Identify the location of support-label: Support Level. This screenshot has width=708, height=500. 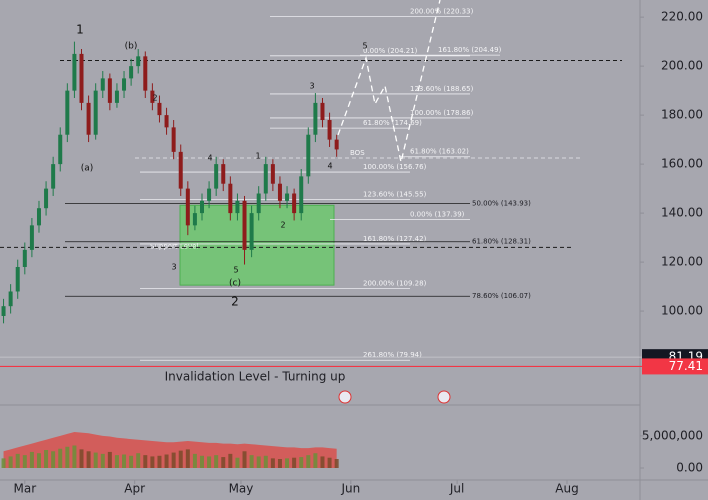
(174, 246).